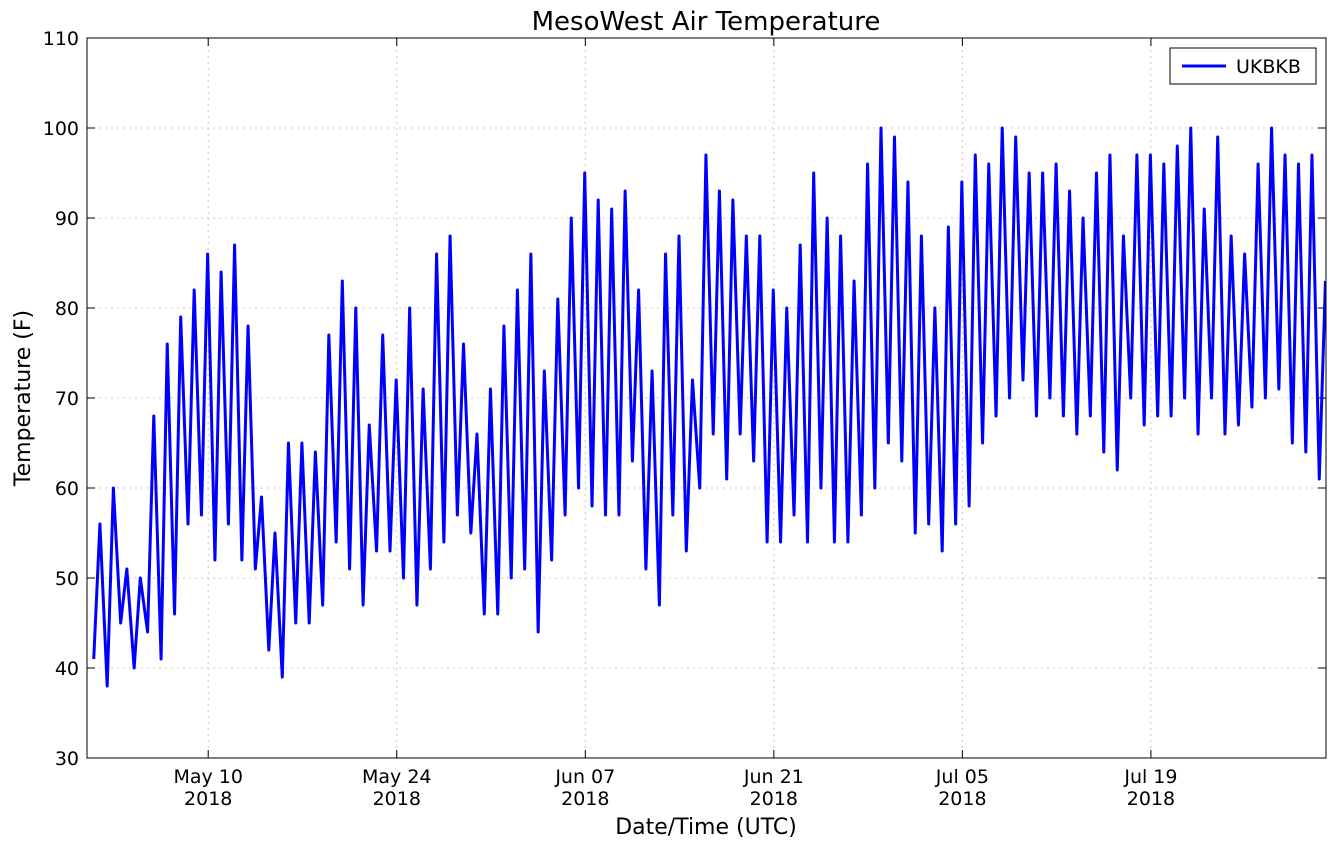 This screenshot has width=1336, height=848. I want to click on y-tick-label: 40, so click(67, 669).